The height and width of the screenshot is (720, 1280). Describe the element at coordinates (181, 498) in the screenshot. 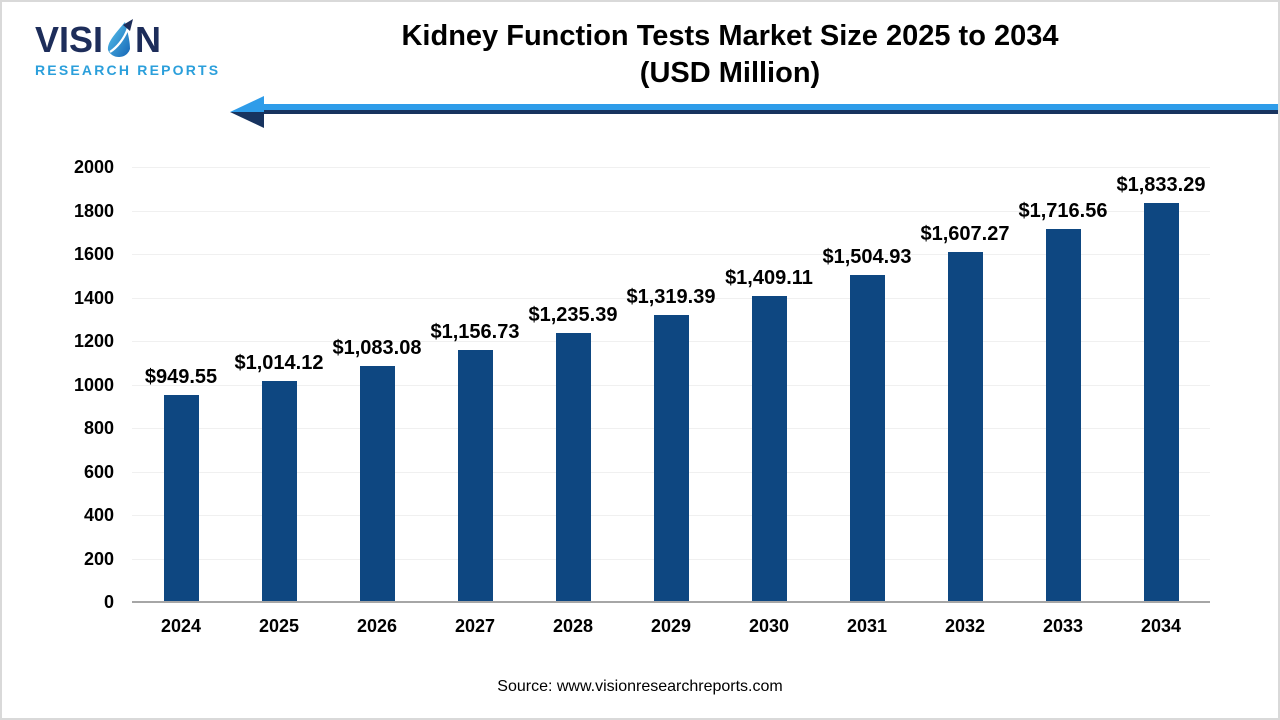

I see `bar-2024` at that location.